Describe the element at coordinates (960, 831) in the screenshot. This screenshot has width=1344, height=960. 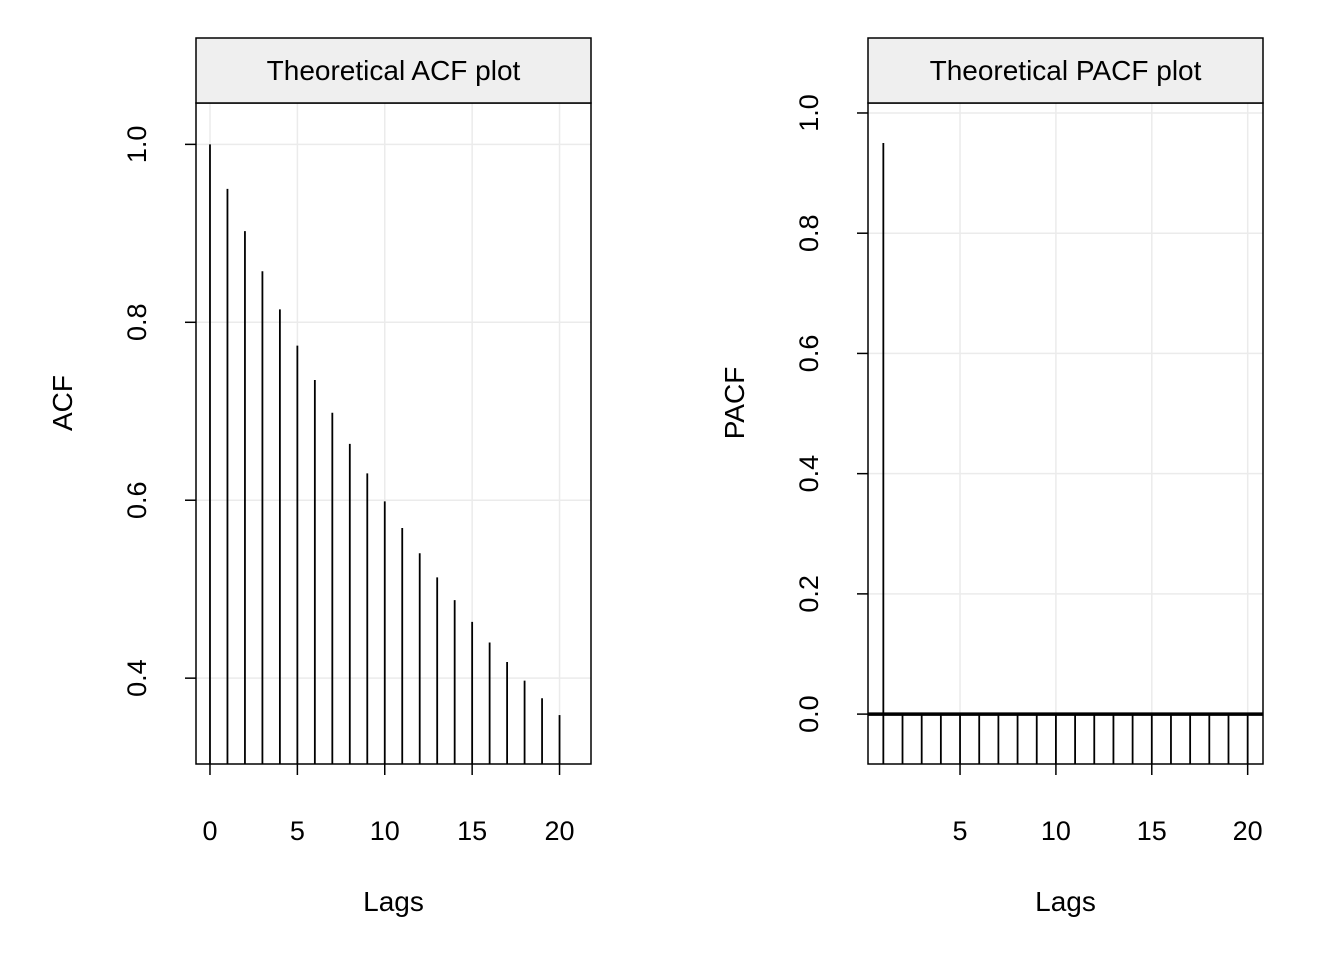
I see `pacf-x-tick-label-0: 5` at that location.